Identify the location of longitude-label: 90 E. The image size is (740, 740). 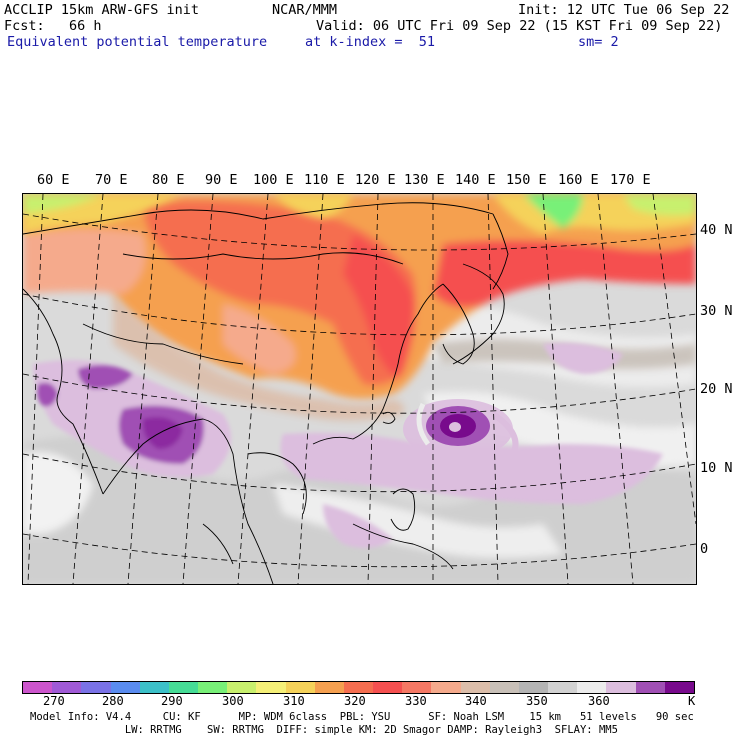
(221, 180).